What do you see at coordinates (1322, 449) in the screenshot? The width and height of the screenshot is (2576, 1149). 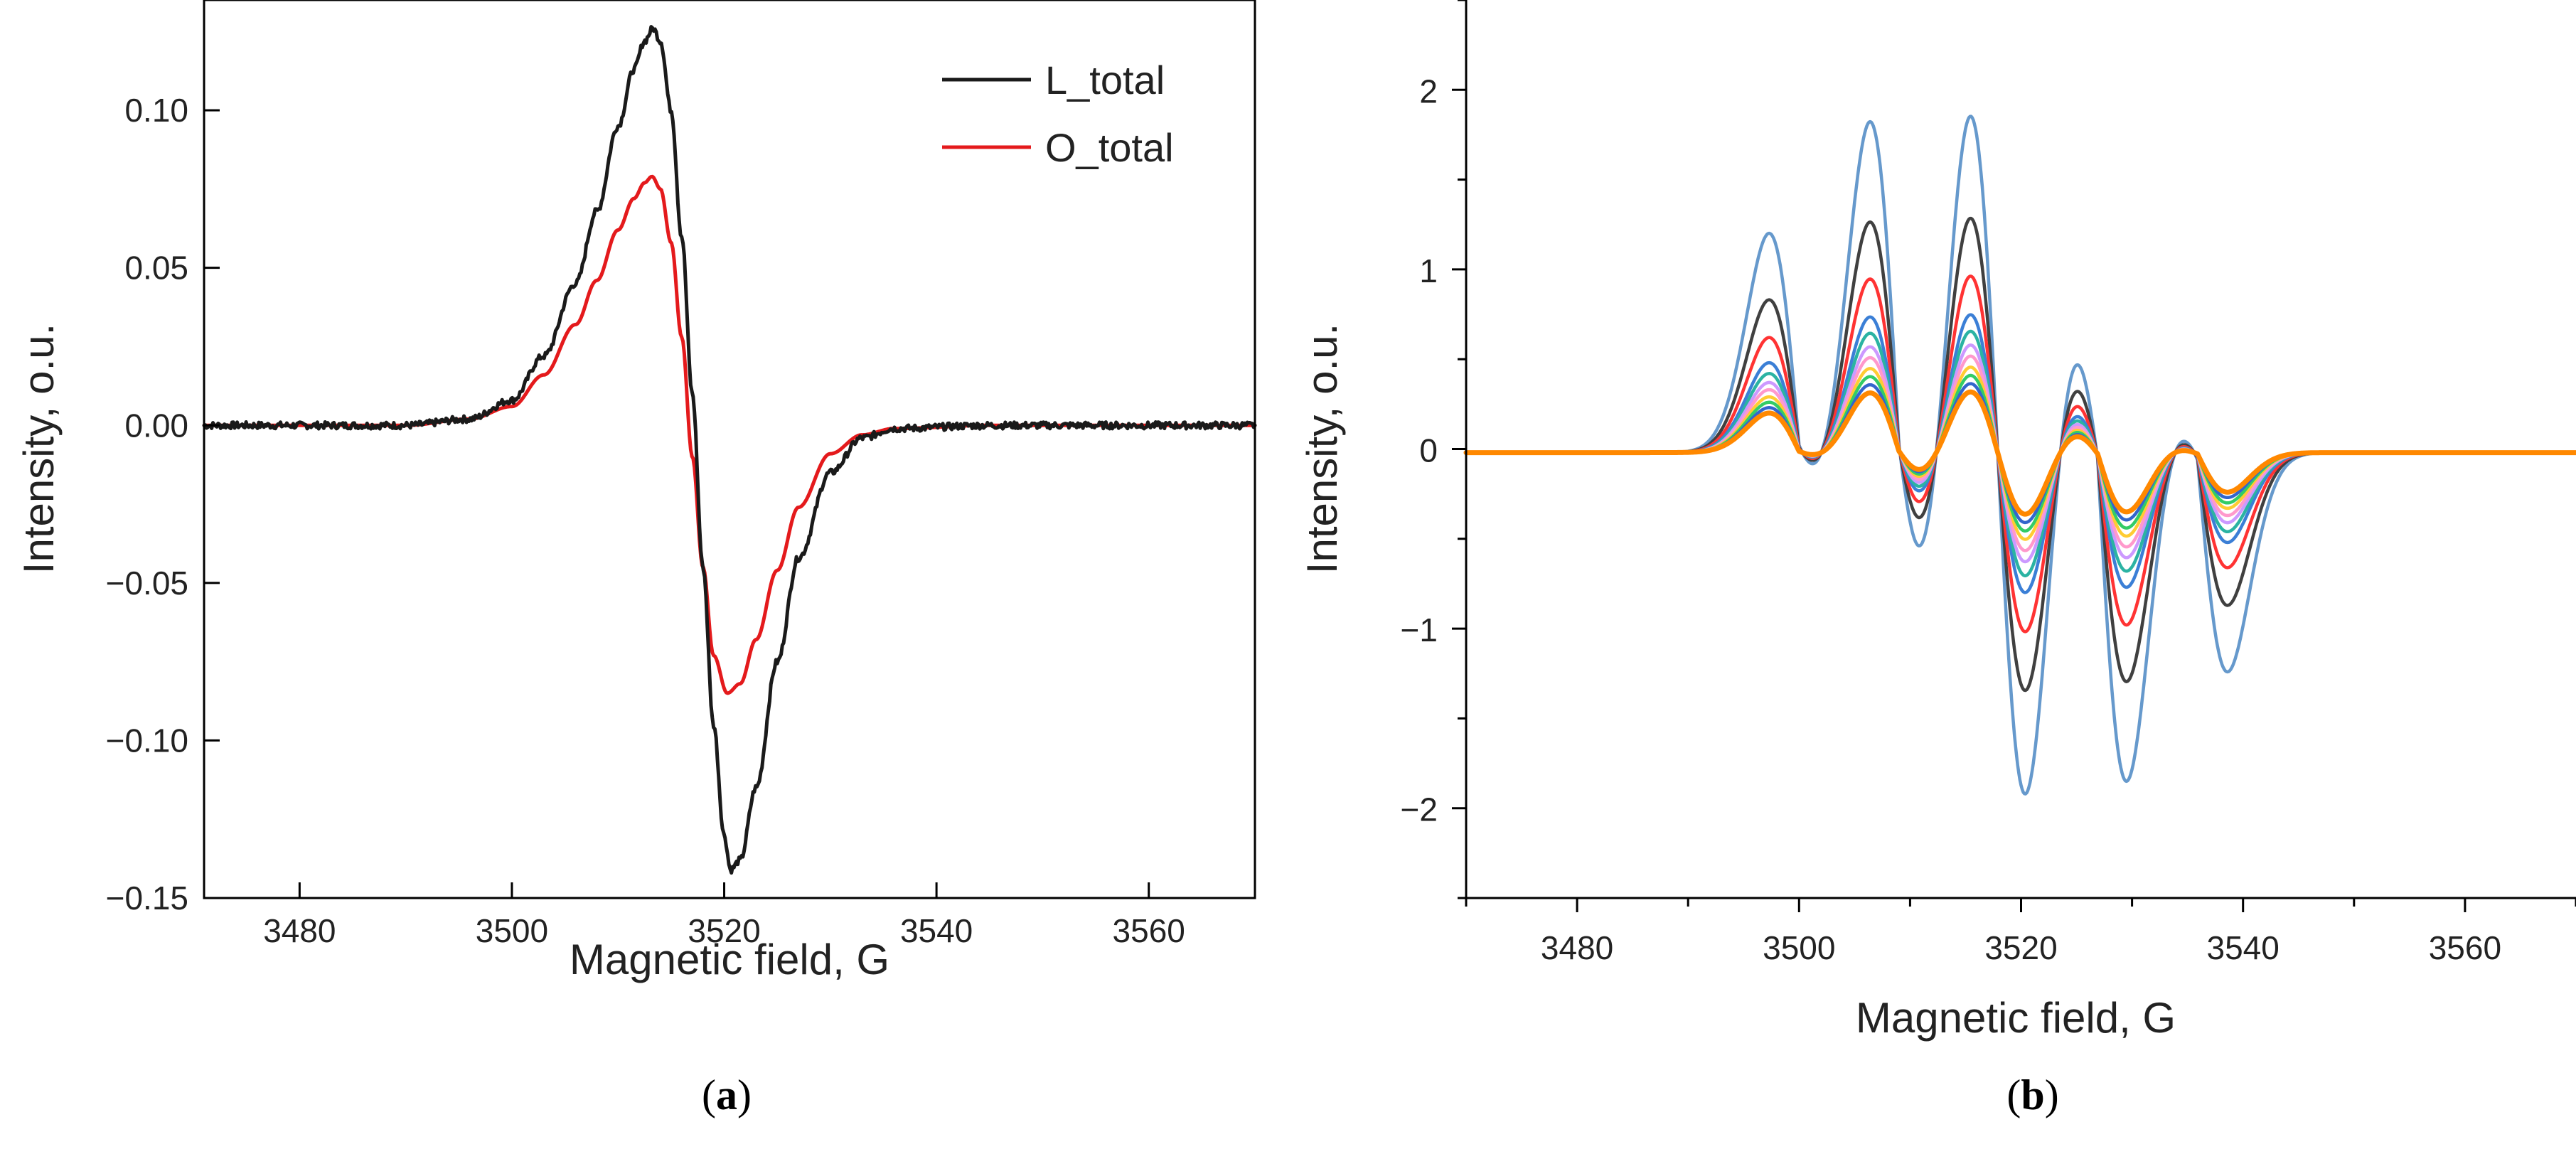 I see `panel-b-y-axis-title: Intensity, o.u.` at bounding box center [1322, 449].